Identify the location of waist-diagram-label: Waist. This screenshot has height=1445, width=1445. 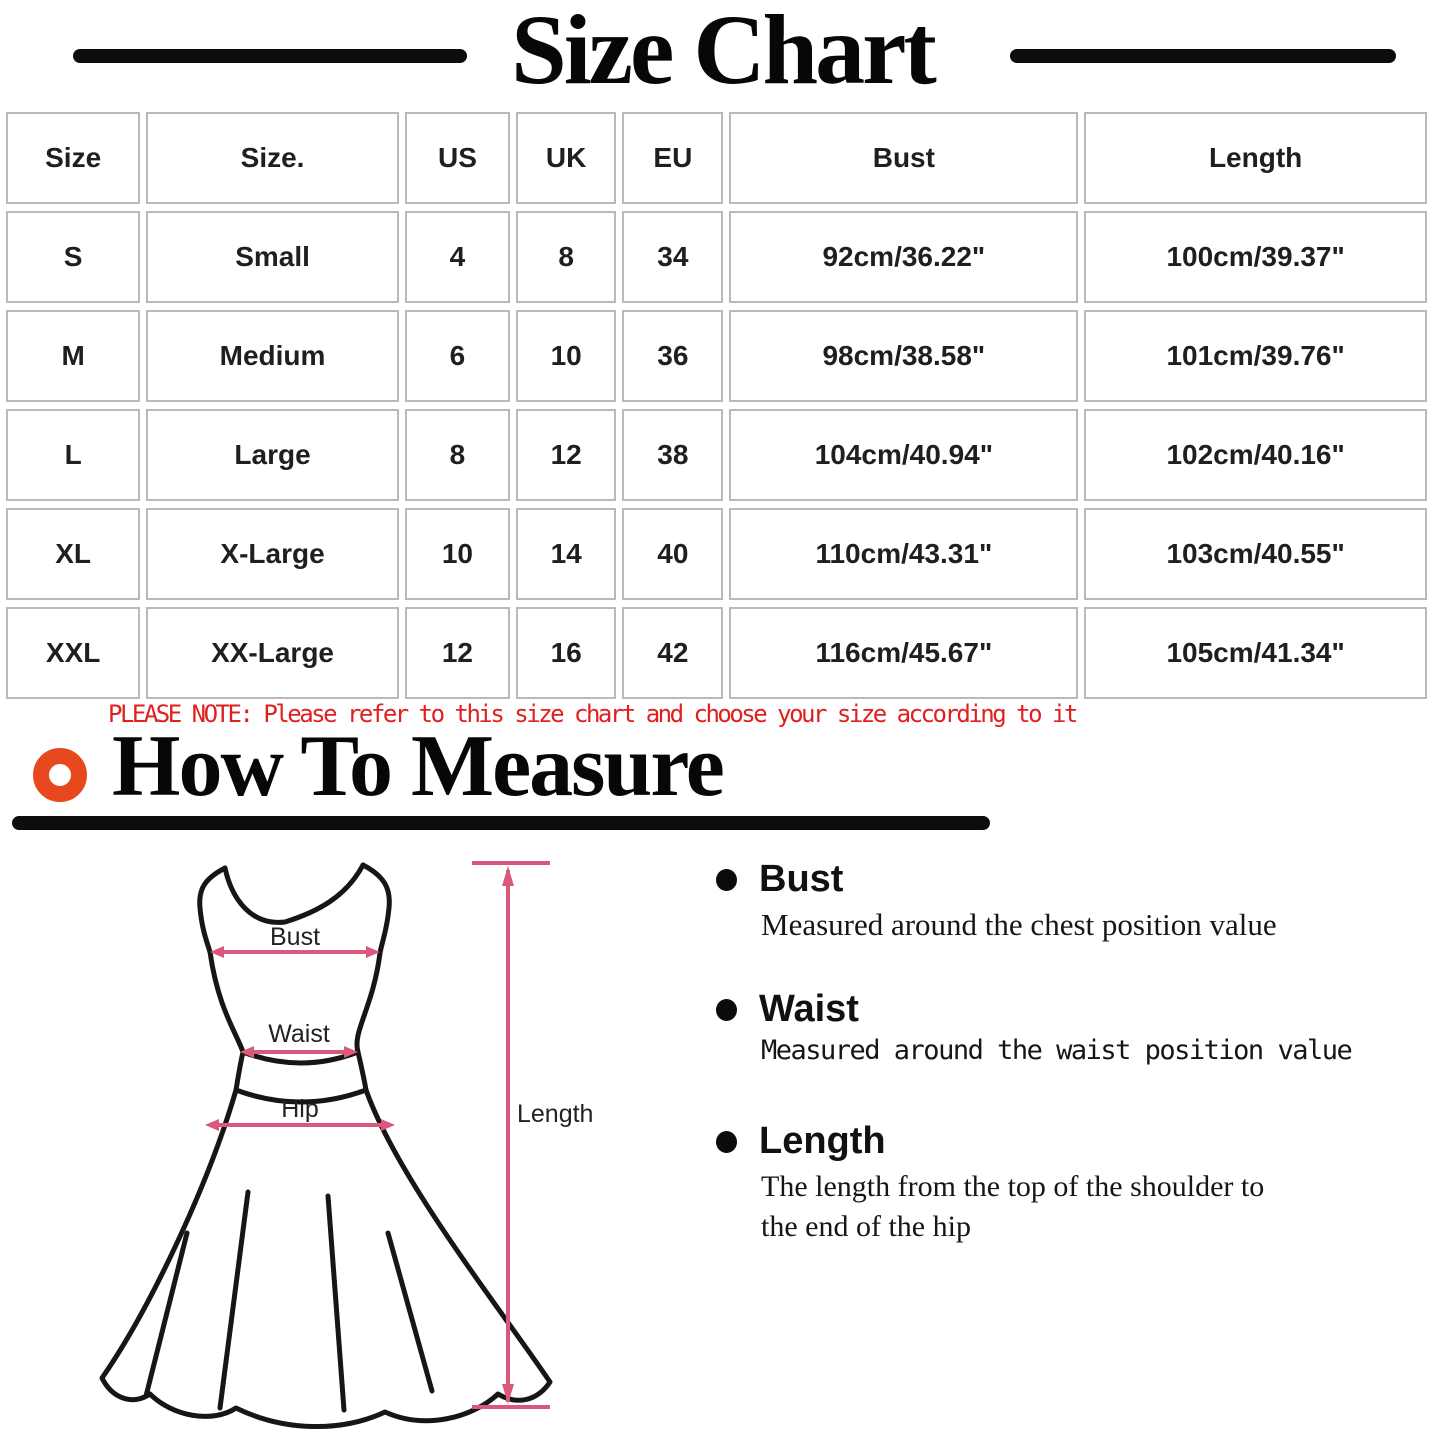
(299, 1034).